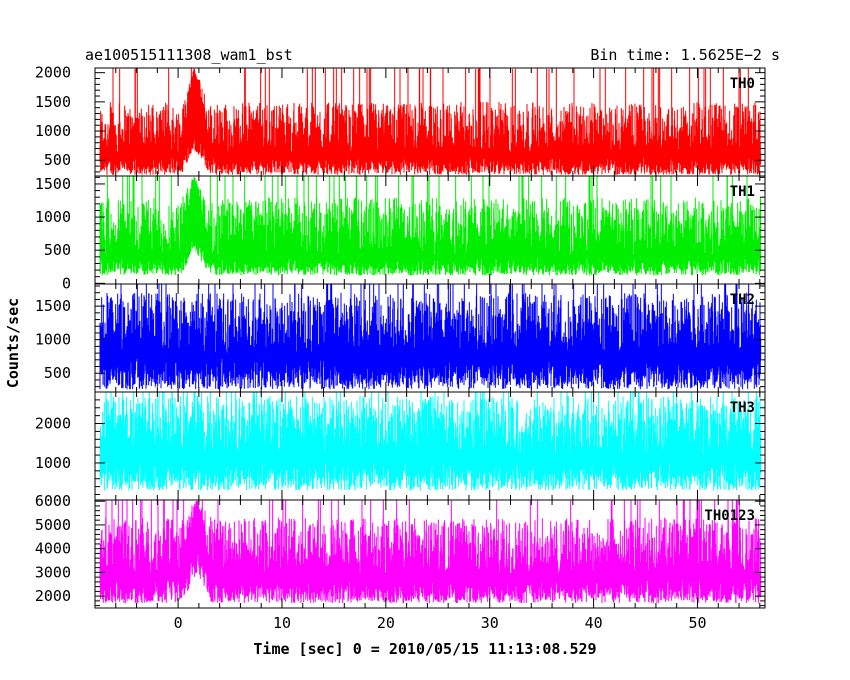 Image resolution: width=850 pixels, height=680 pixels. What do you see at coordinates (742, 408) in the screenshot?
I see `panel-label-th3: TH3` at bounding box center [742, 408].